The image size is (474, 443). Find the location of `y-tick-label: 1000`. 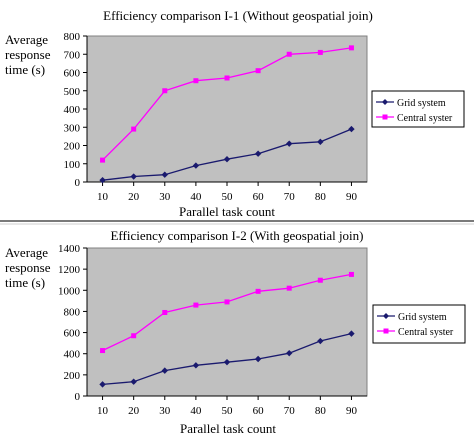

y-tick-label: 1000 is located at coordinates (69, 291).